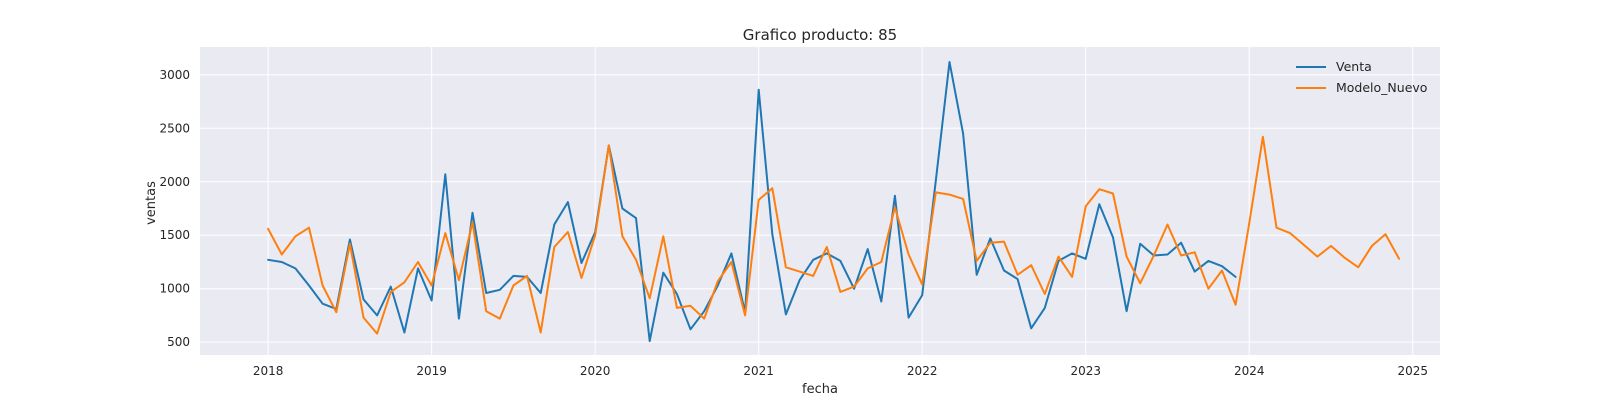 The width and height of the screenshot is (1600, 400). What do you see at coordinates (1381, 87) in the screenshot?
I see `legend-label-modelo-nuevo: Modelo_Nuevo` at bounding box center [1381, 87].